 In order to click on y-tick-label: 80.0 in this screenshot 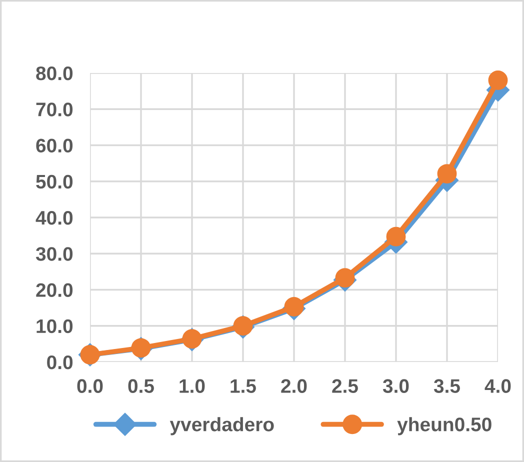, I will do `click(54, 73)`.